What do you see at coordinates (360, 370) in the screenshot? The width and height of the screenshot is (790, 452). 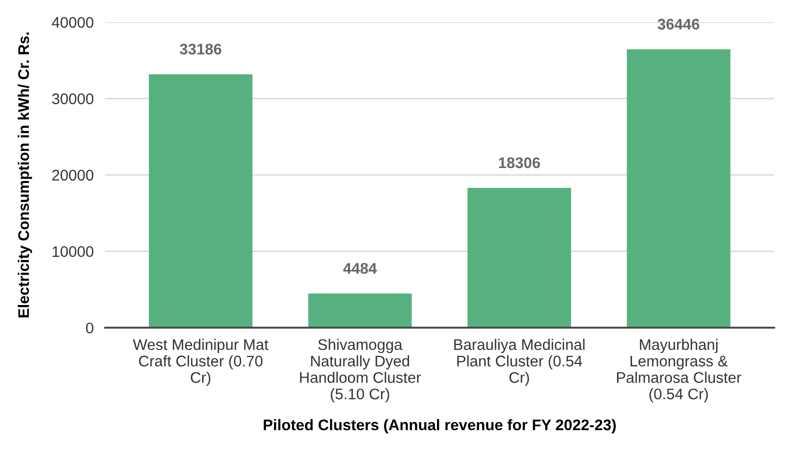 I see `x-tick-label: Shivamogga Naturally Dyed Handloom Cluster (5.10 Cr)` at bounding box center [360, 370].